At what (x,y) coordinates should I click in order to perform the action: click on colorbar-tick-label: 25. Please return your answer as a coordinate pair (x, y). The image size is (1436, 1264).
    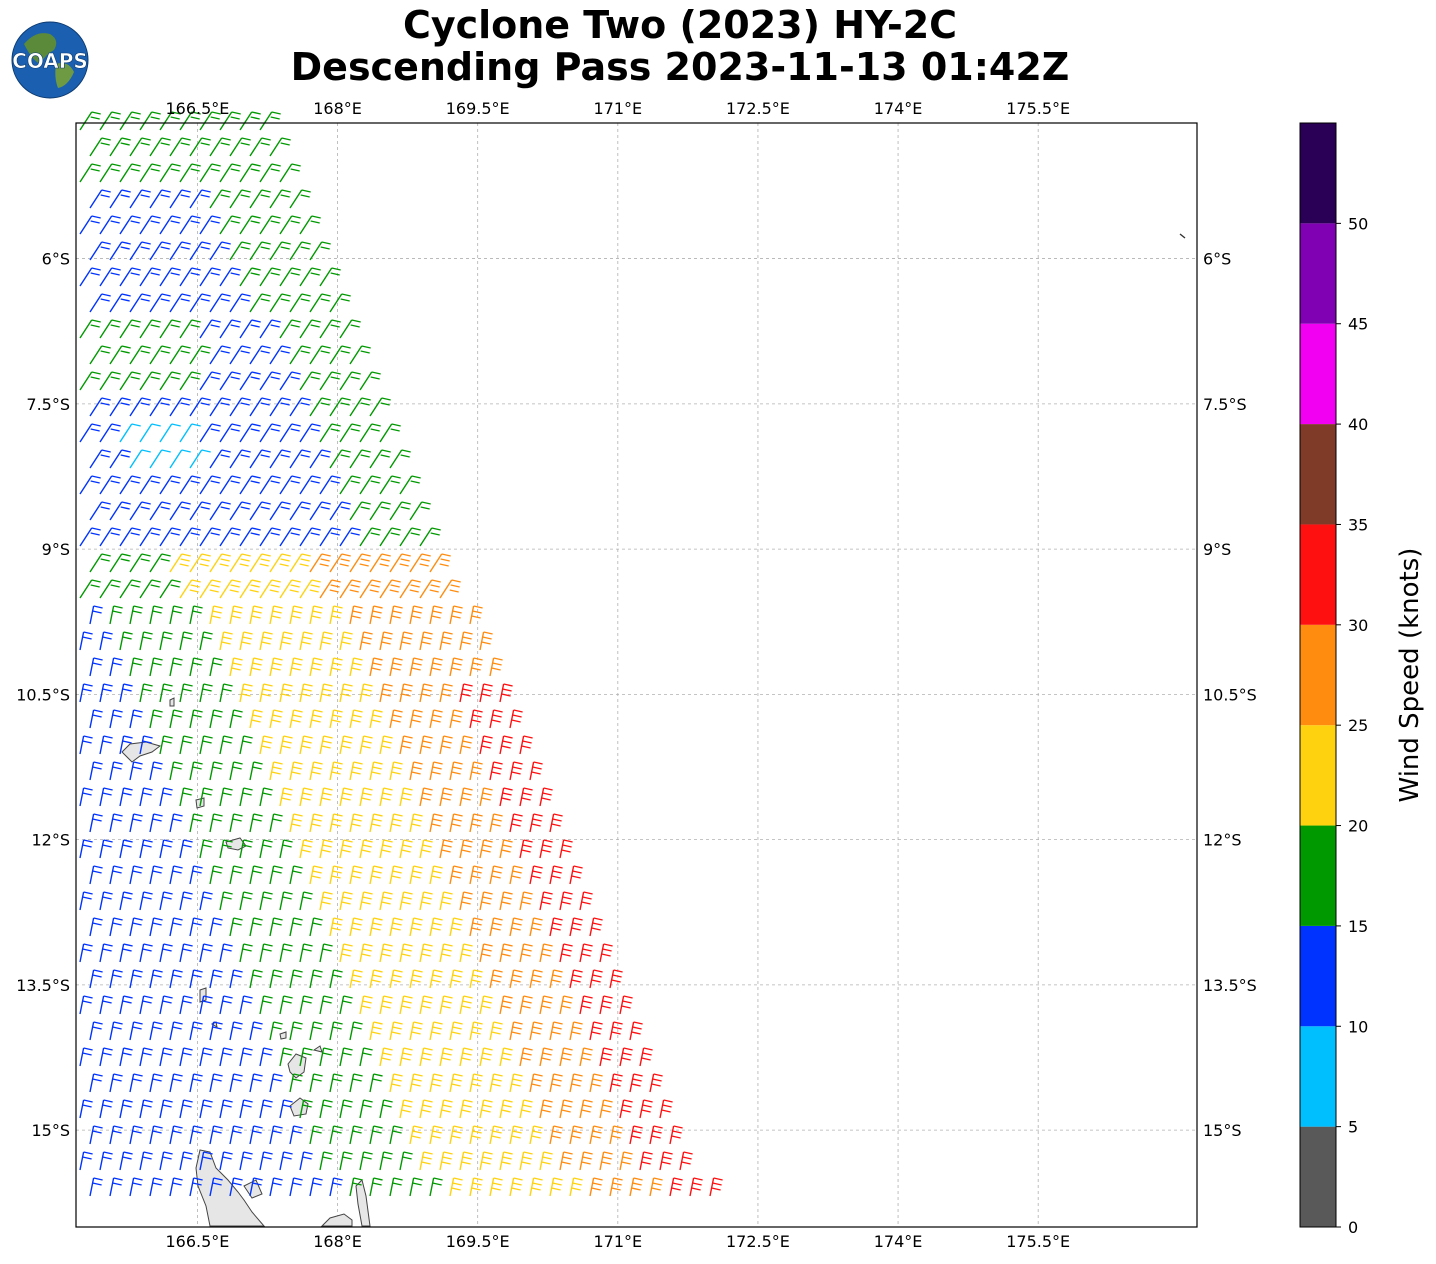
    Looking at the image, I should click on (1358, 725).